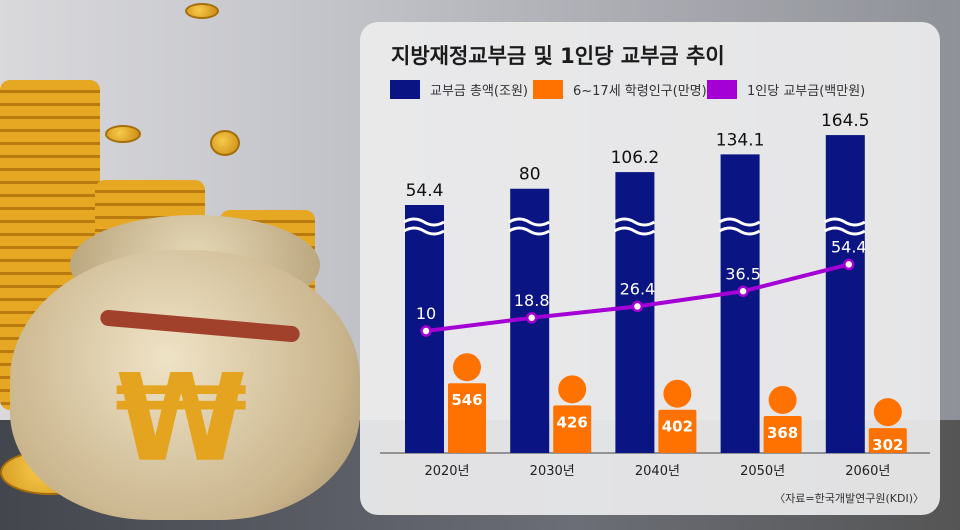 Image resolution: width=960 pixels, height=530 pixels. What do you see at coordinates (762, 471) in the screenshot?
I see `x-tick-label: 2050년` at bounding box center [762, 471].